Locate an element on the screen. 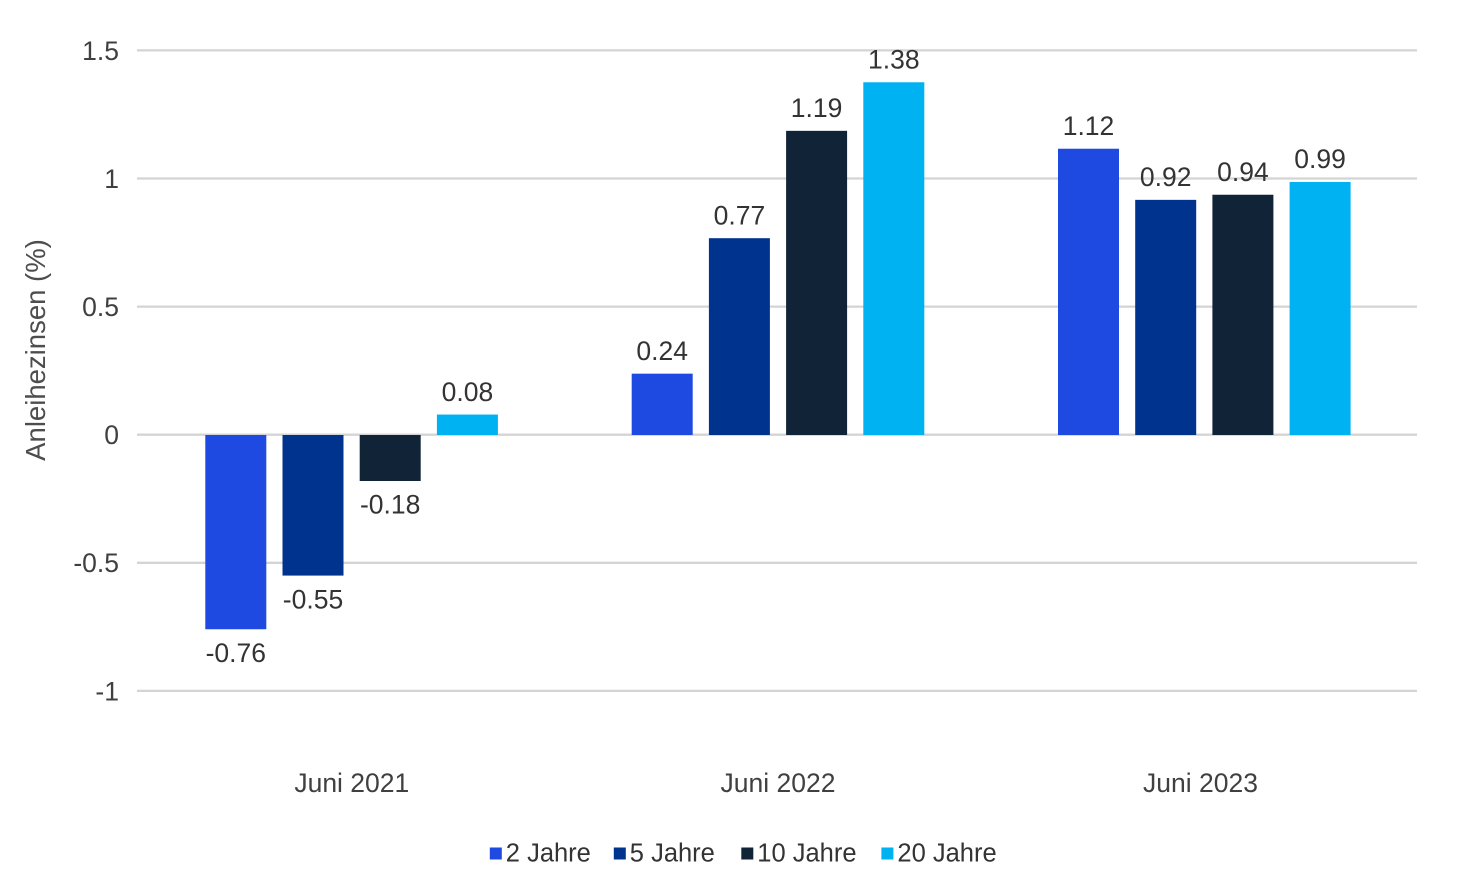 This screenshot has height=886, width=1477. svg-text: 0.94 is located at coordinates (1243, 172).